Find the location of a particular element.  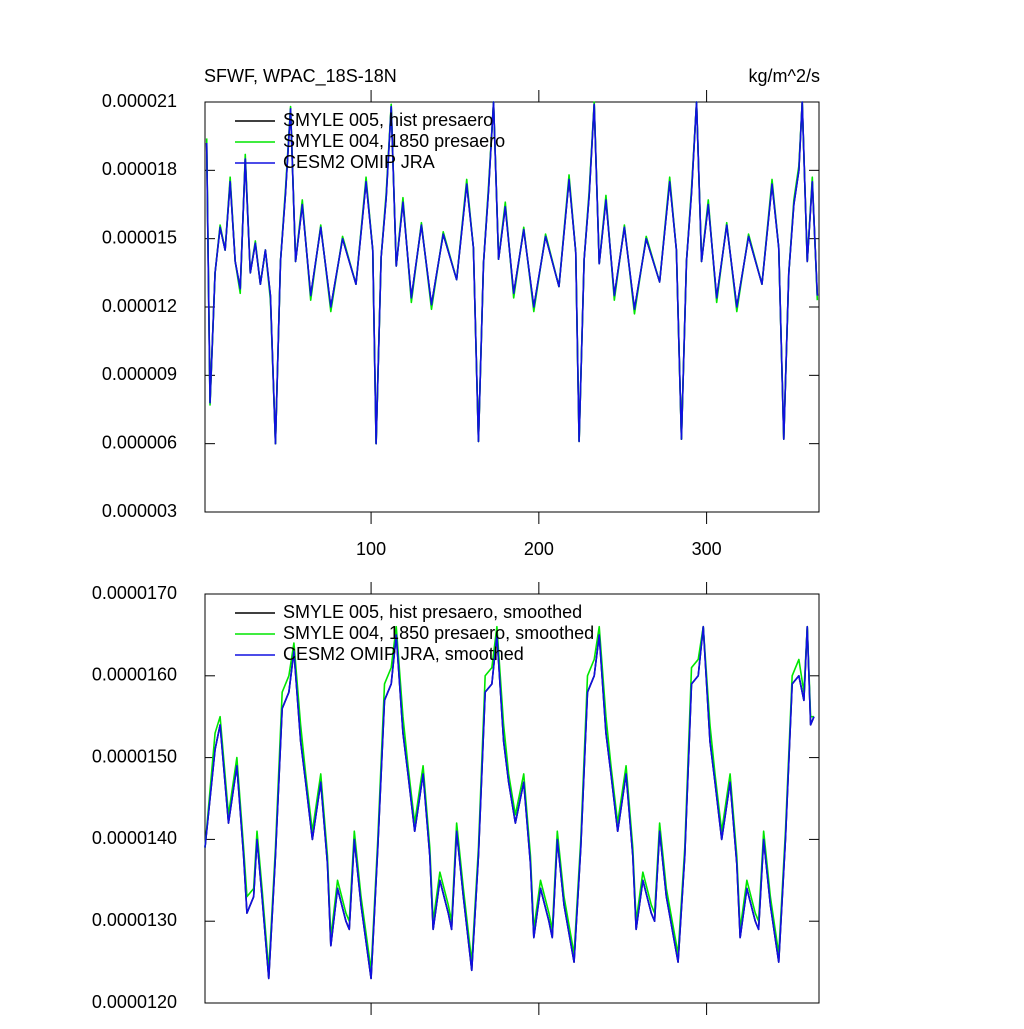

legend-label: SMYLE 005, hist presaero is located at coordinates (388, 120).